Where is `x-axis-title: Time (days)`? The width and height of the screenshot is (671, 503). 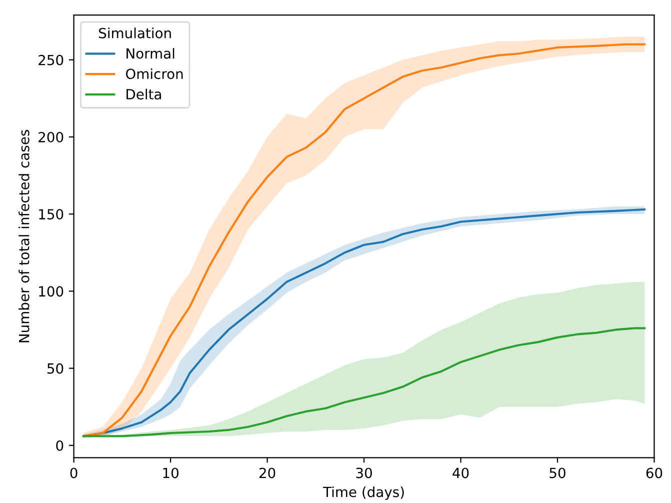 x-axis-title: Time (days) is located at coordinates (363, 493).